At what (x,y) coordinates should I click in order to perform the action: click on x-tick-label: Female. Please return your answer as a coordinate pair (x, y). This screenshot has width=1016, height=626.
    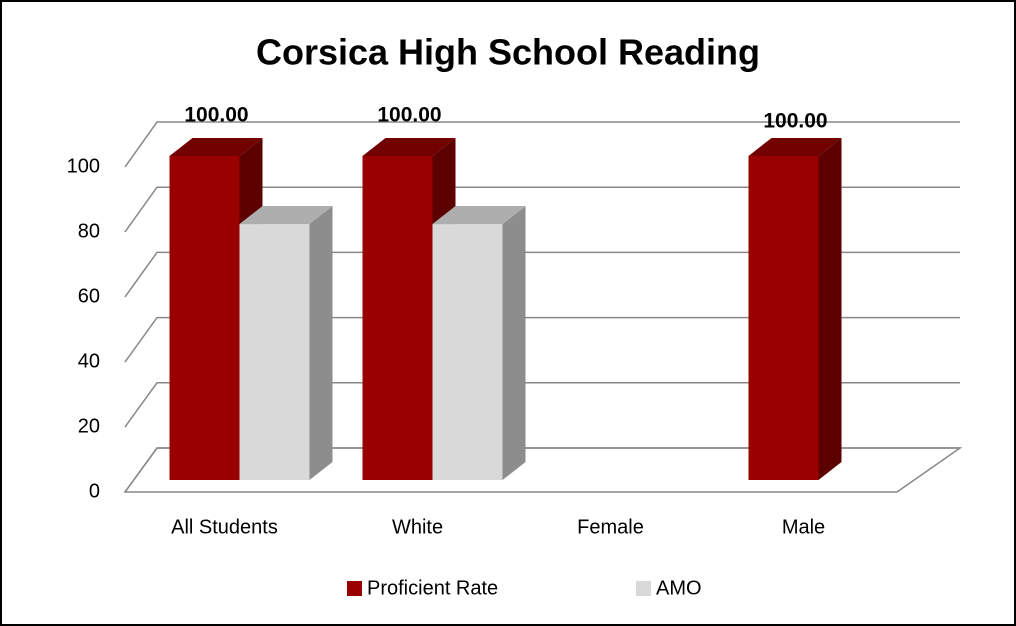
    Looking at the image, I should click on (610, 527).